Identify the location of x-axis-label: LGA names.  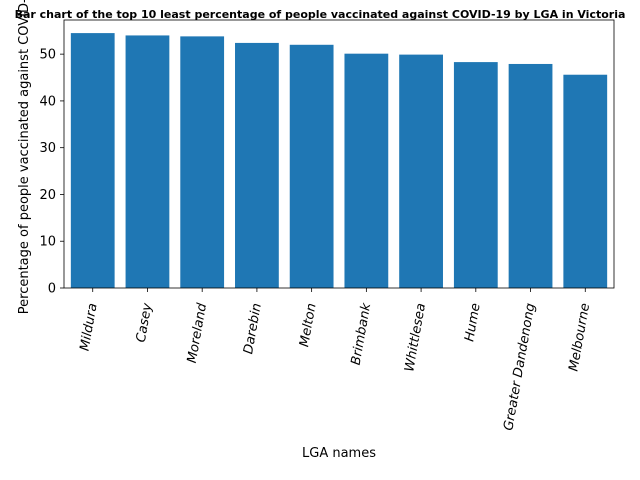
(339, 453).